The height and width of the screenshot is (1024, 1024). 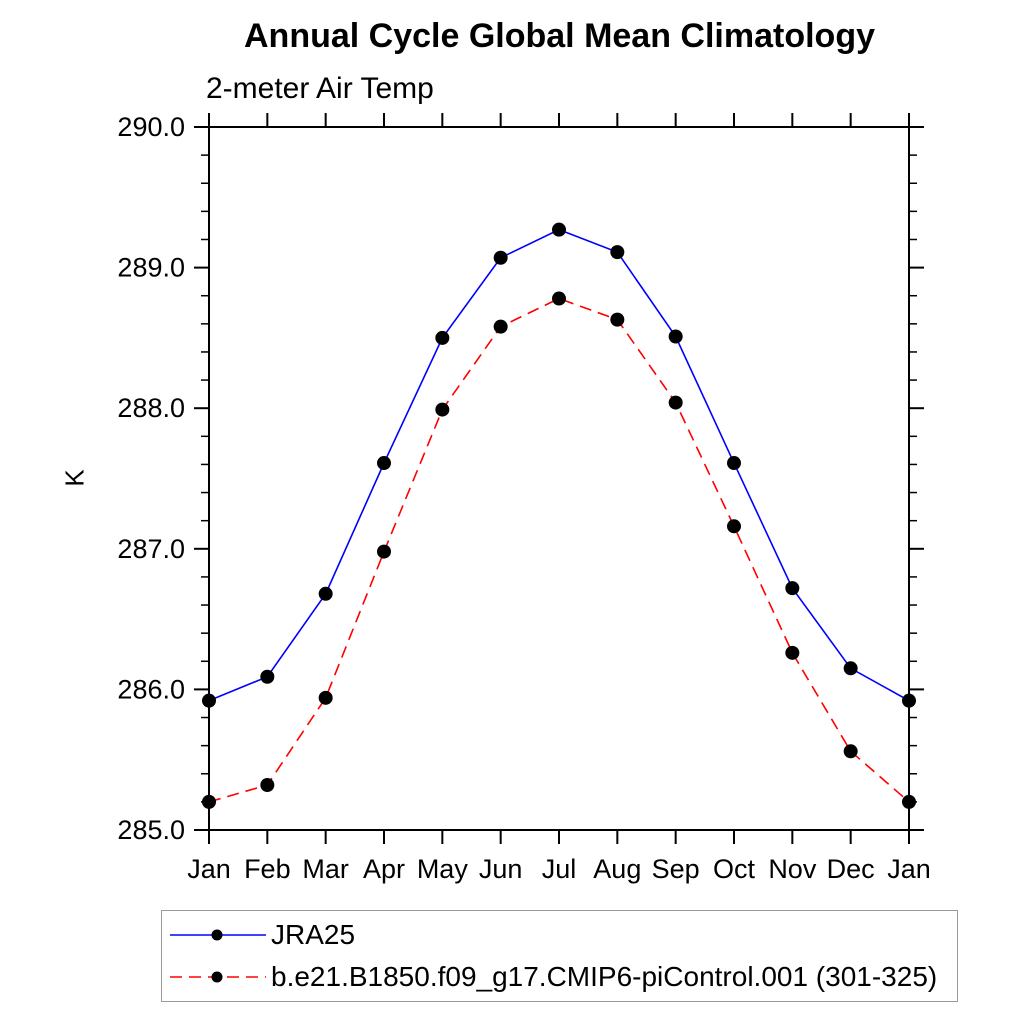 I want to click on y-tick-label: 286.0, so click(x=151, y=689).